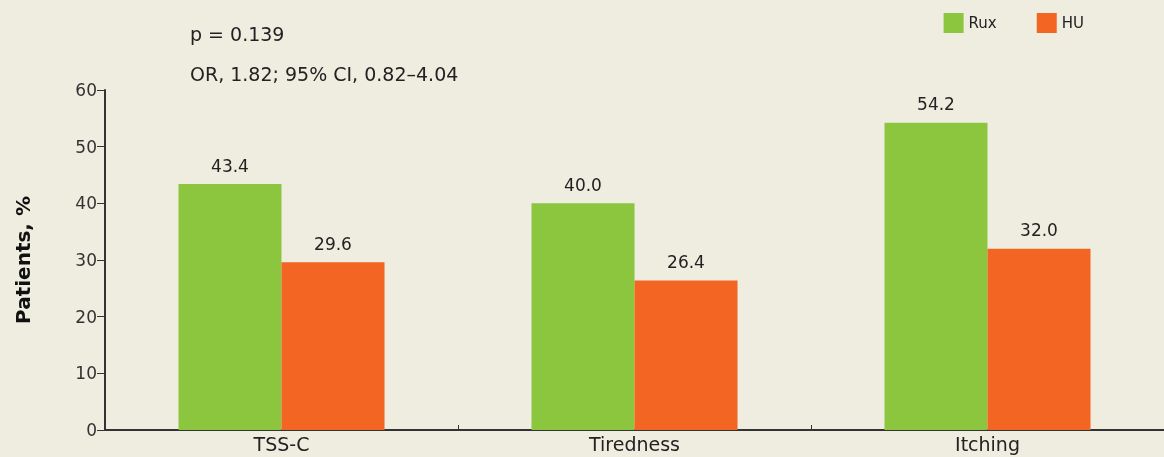  I want to click on y-tick-label: 40, so click(86, 203).